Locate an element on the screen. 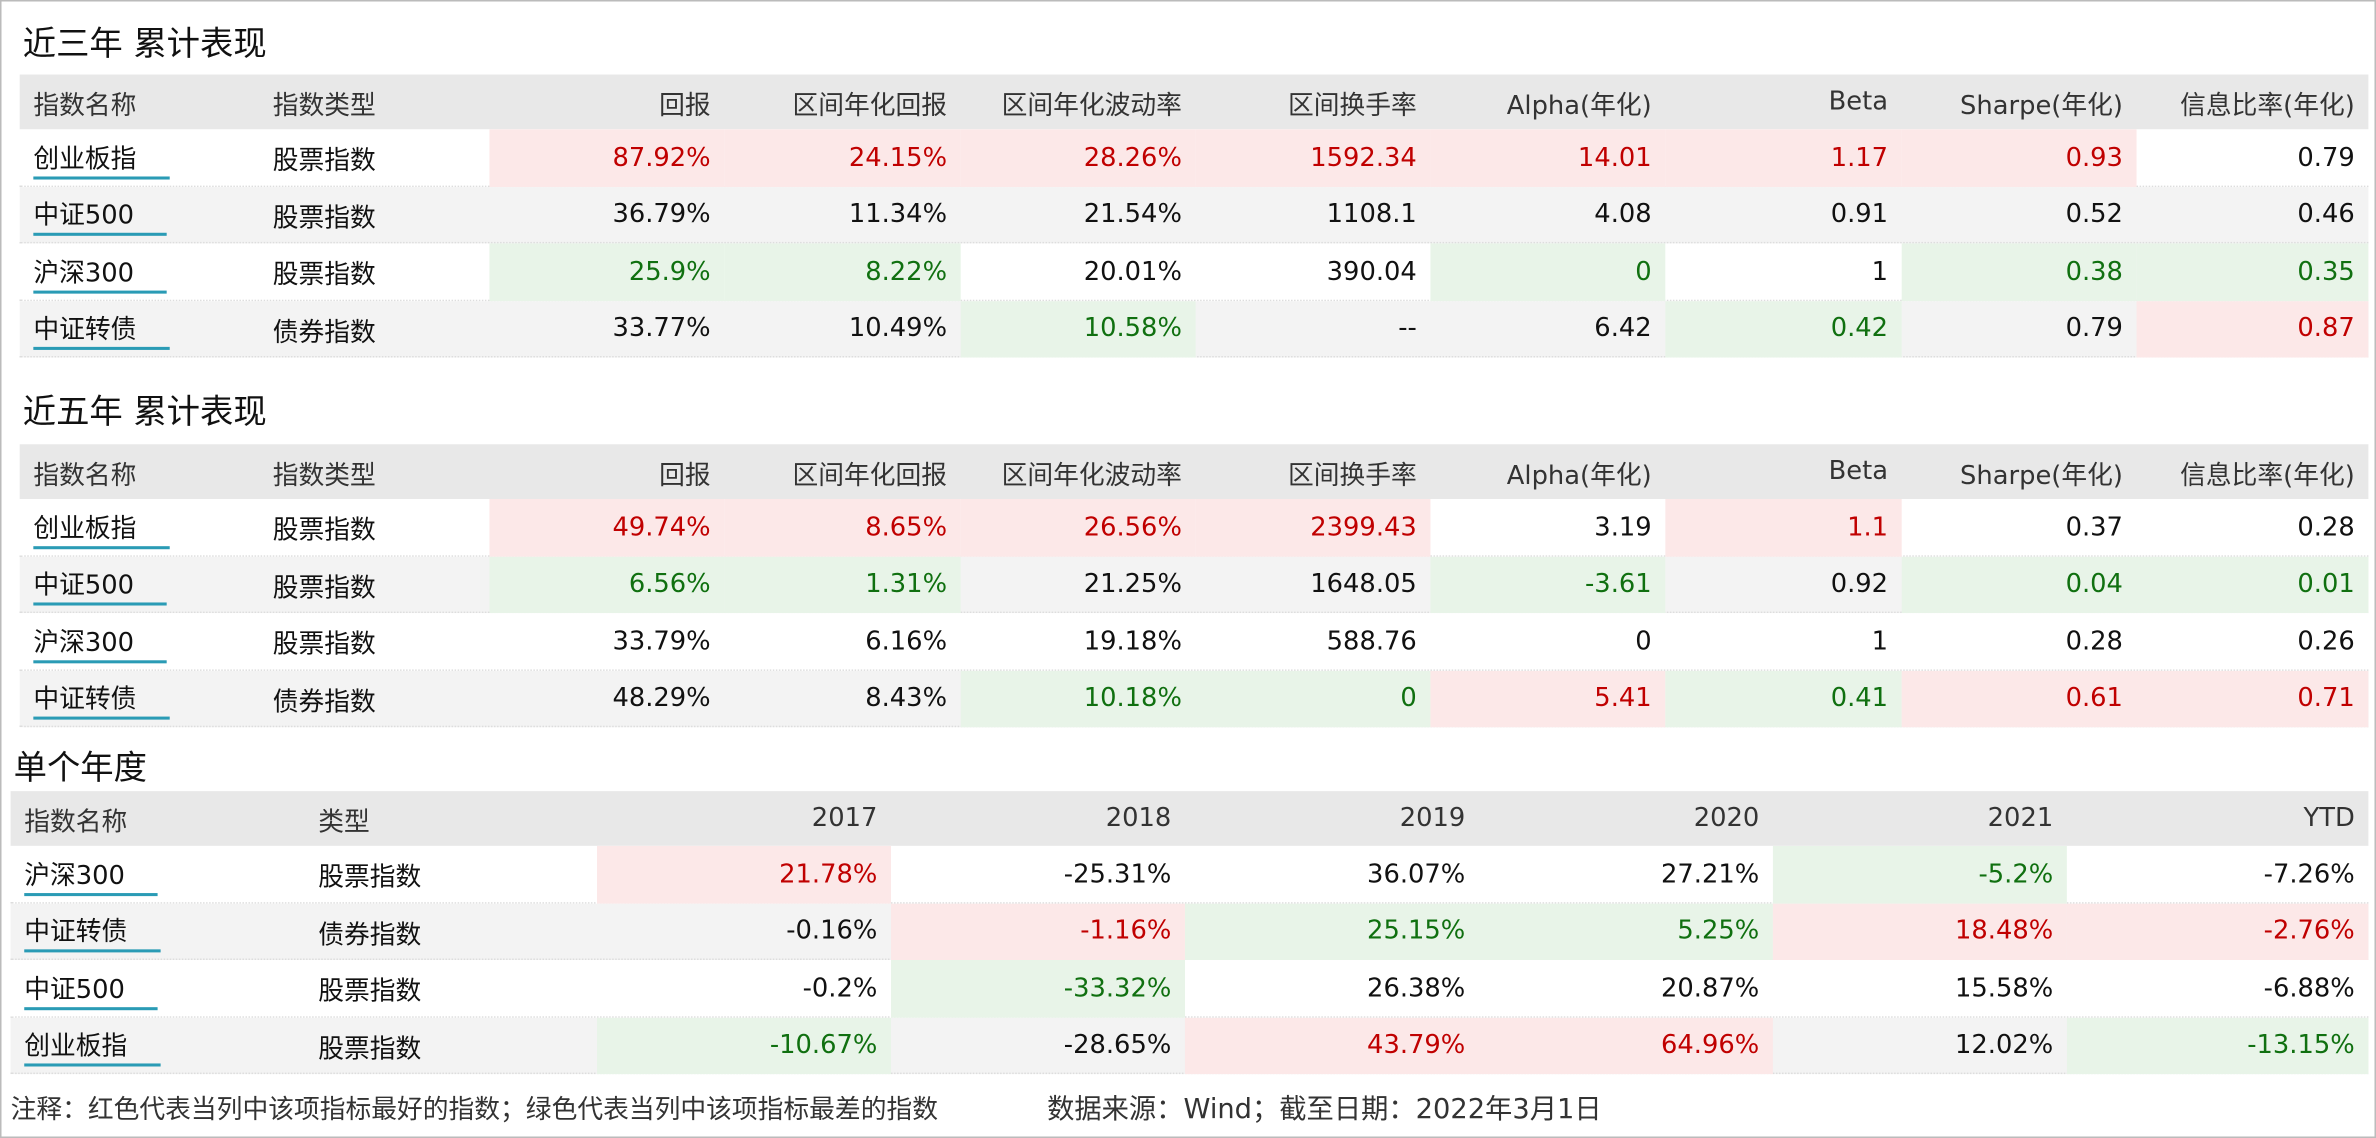 This screenshot has width=2376, height=1138. table-cell: 0.37 is located at coordinates (2094, 527).